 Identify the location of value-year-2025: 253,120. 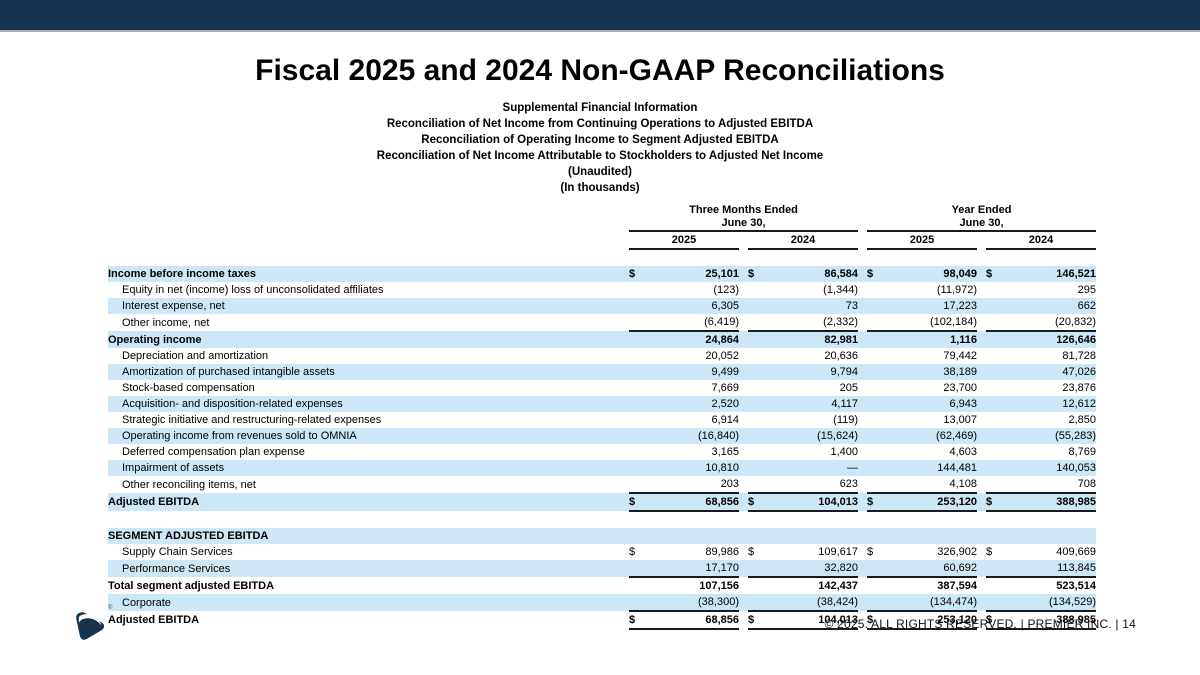
(930, 502).